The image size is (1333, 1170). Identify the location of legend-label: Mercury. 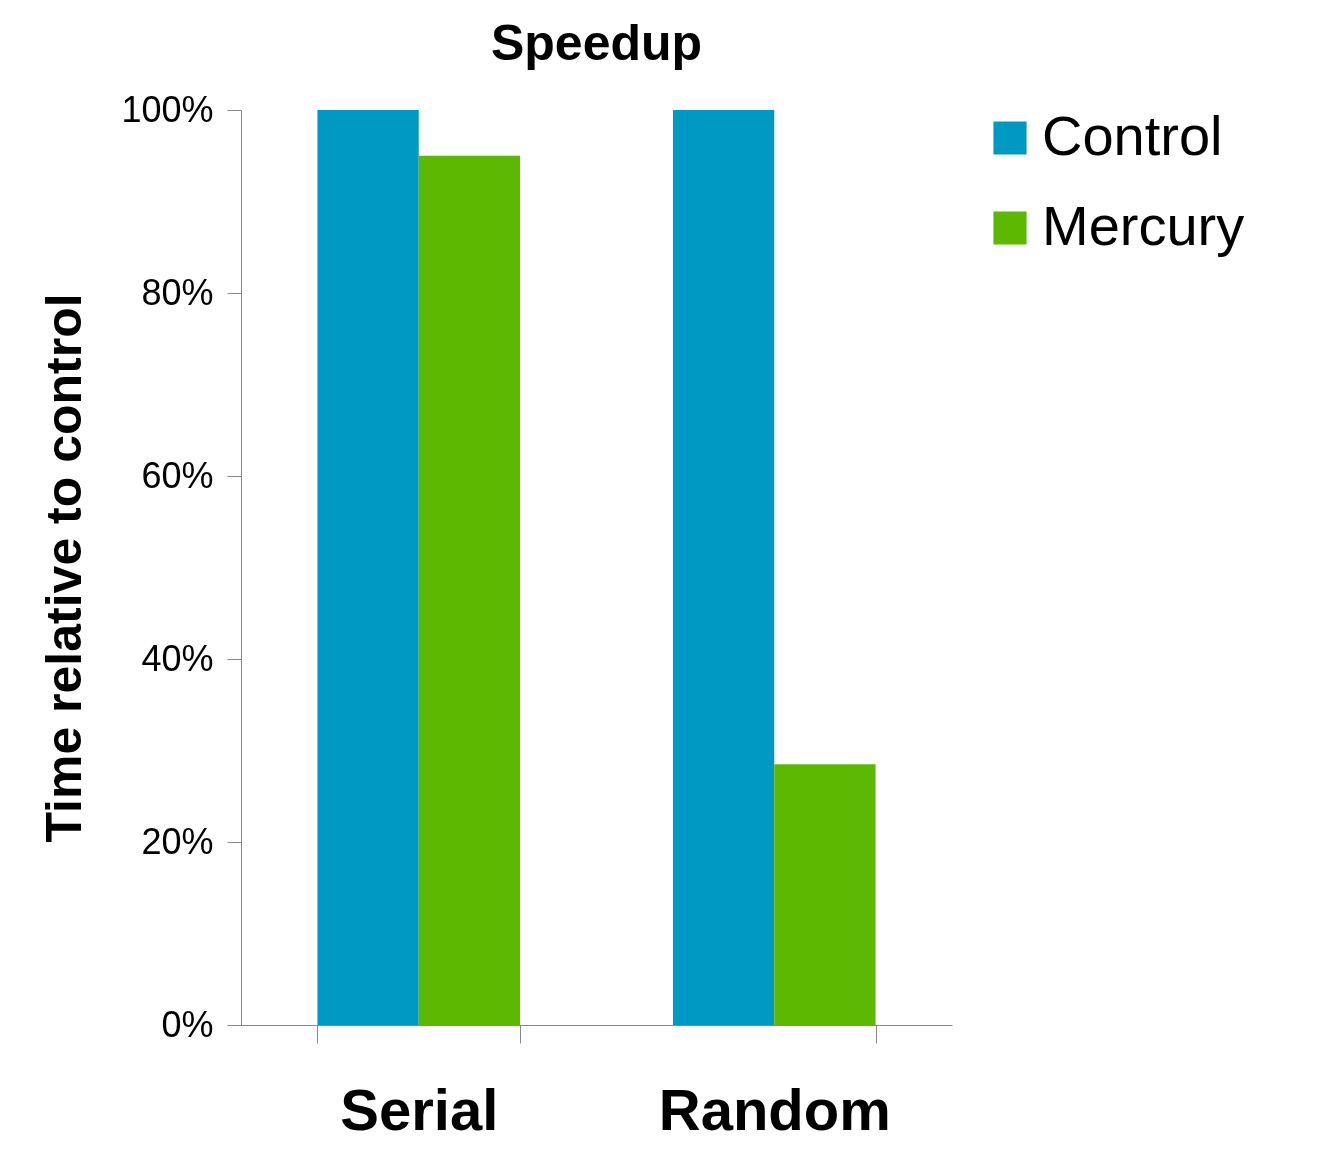
(1143, 225).